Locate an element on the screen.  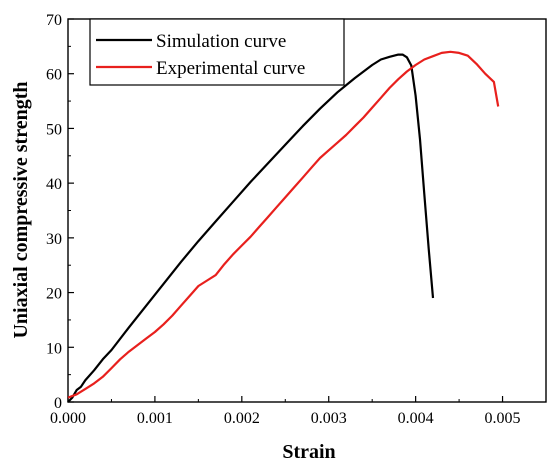
legend-box is located at coordinates (217, 52).